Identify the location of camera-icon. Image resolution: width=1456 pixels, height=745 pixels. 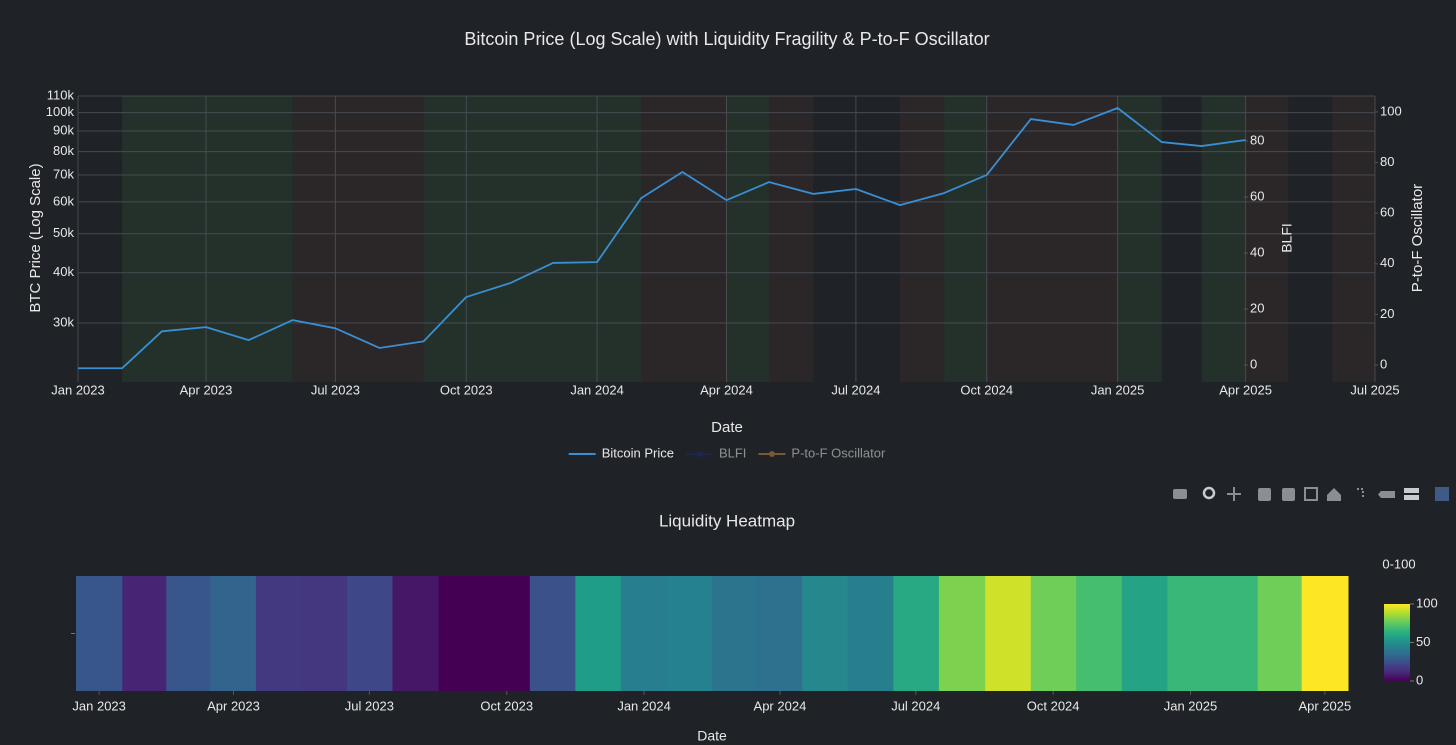
(1180, 494).